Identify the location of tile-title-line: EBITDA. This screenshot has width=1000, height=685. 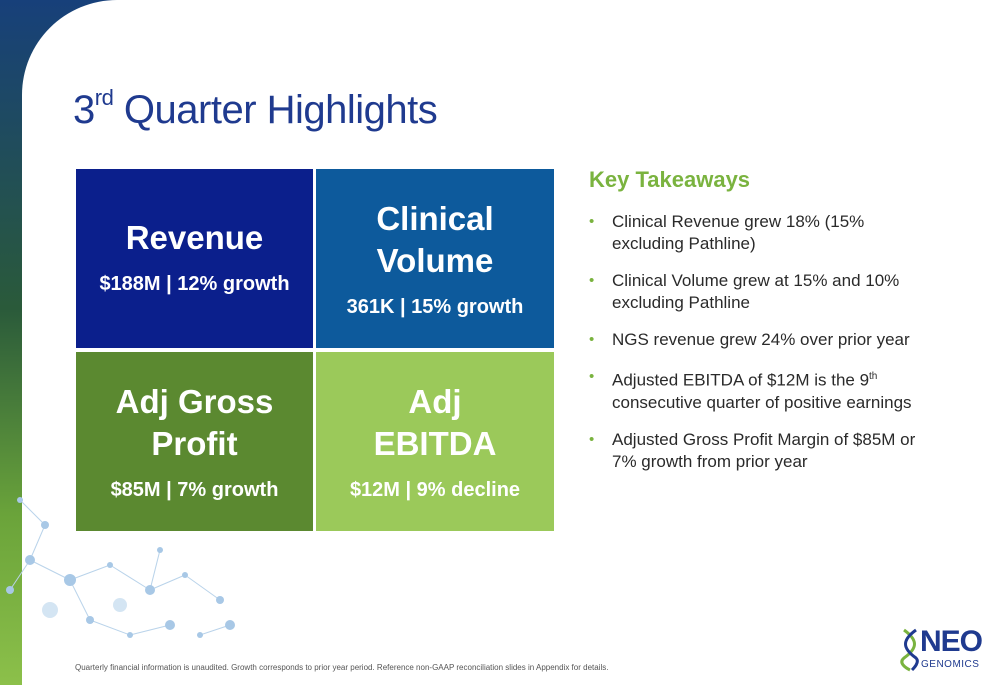
(435, 443).